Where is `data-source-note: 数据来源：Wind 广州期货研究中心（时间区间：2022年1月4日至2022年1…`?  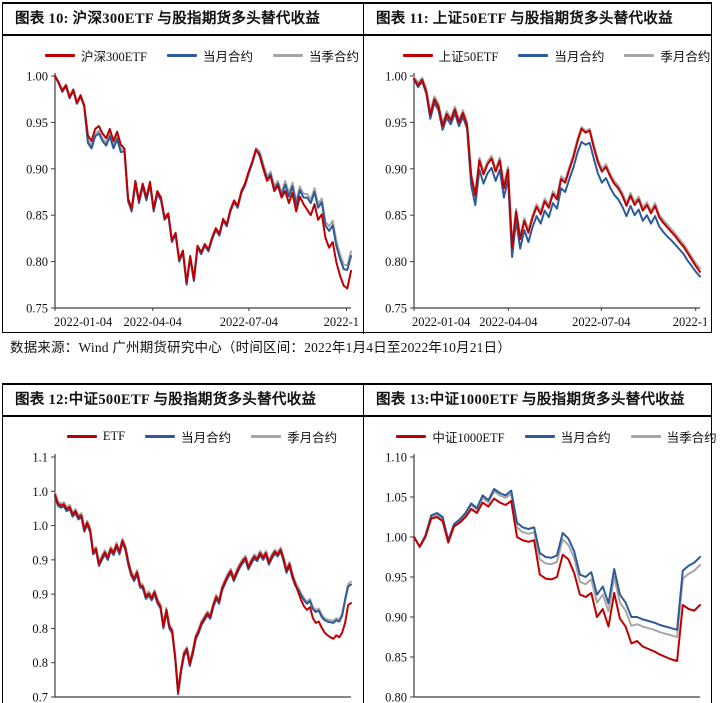 data-source-note: 数据来源：Wind 广州期货研究中心（时间区间：2022年1月4日至2022年1… is located at coordinates (261, 347).